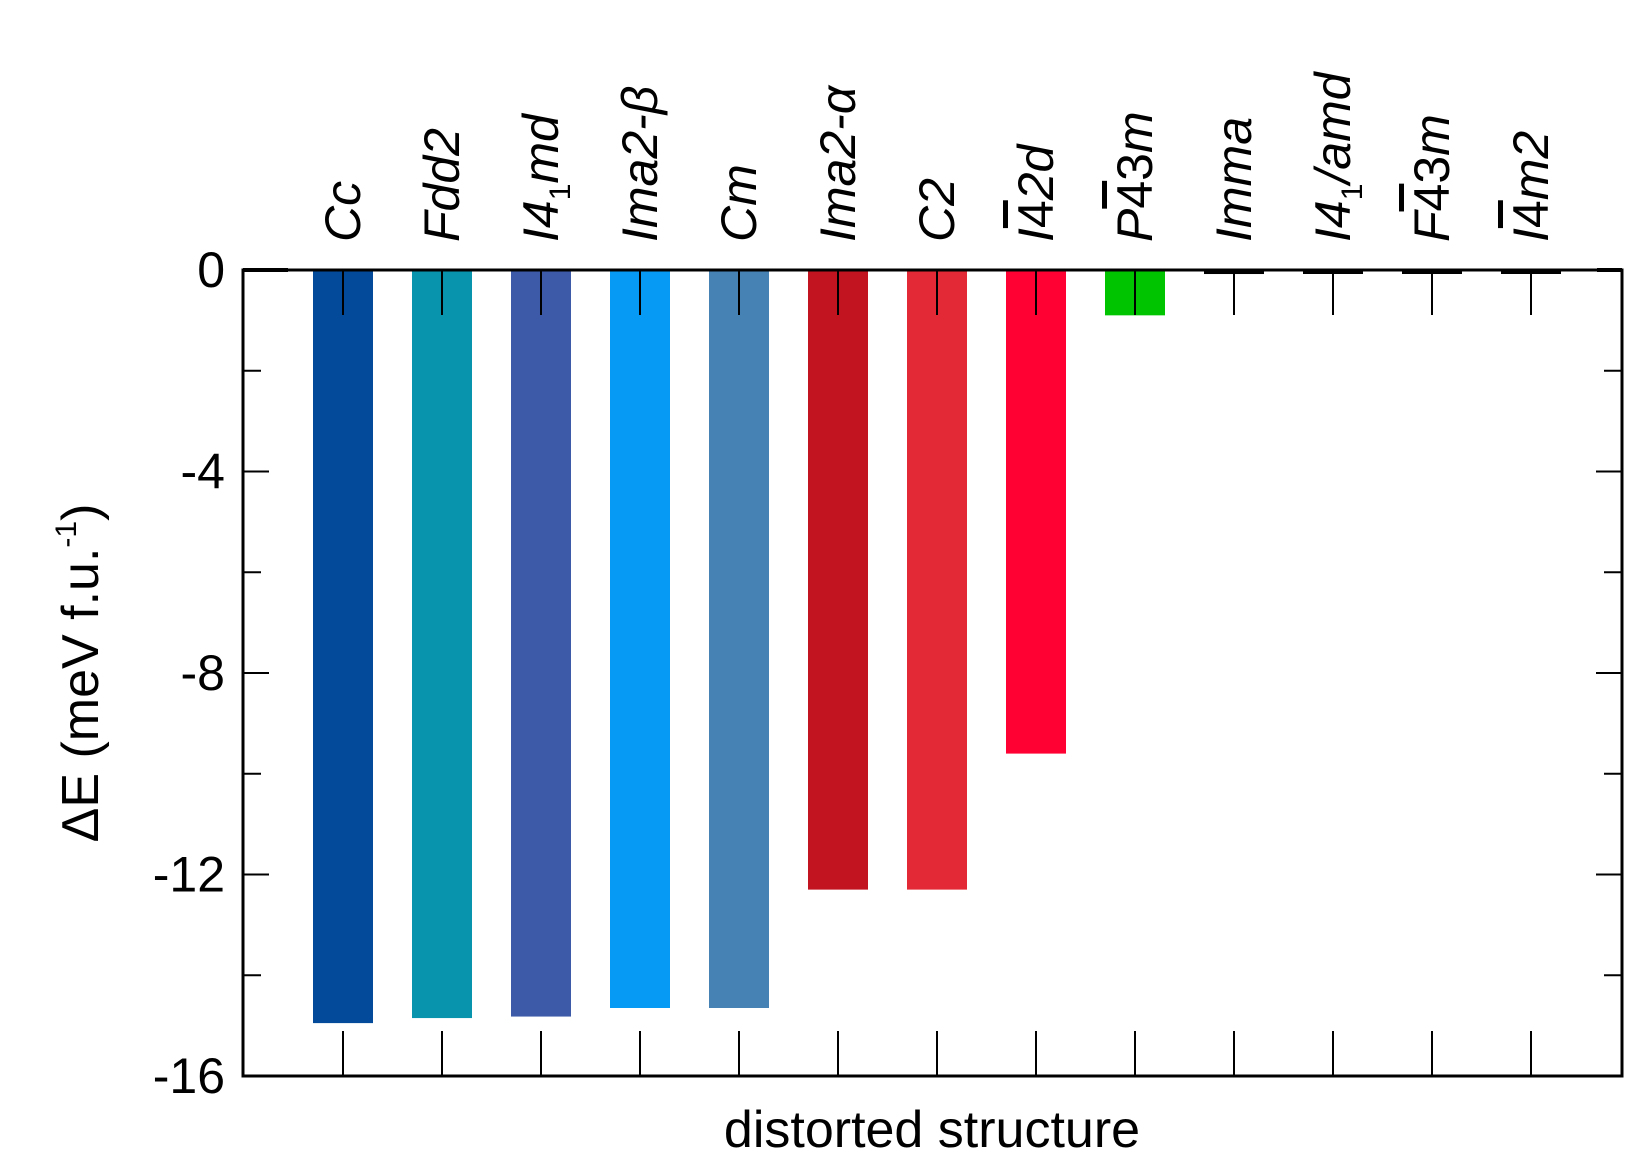  What do you see at coordinates (1036, 192) in the screenshot?
I see `category-label-8: I42d` at bounding box center [1036, 192].